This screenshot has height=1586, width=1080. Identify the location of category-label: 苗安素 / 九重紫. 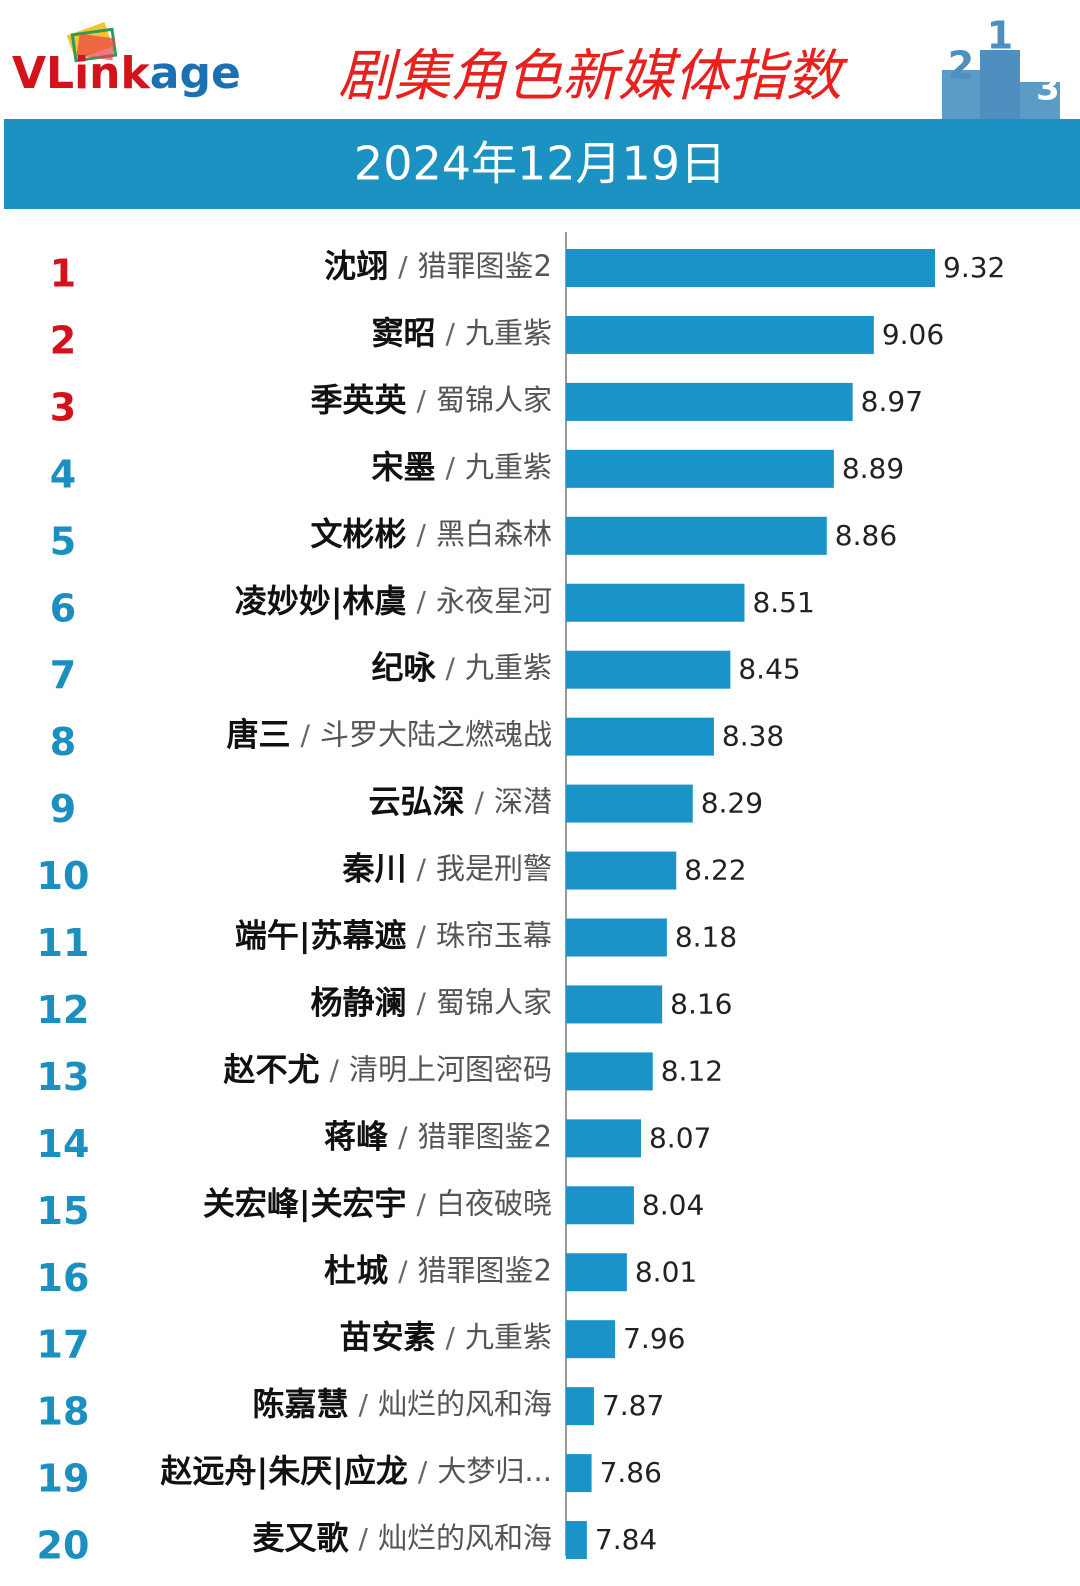
(446, 1337).